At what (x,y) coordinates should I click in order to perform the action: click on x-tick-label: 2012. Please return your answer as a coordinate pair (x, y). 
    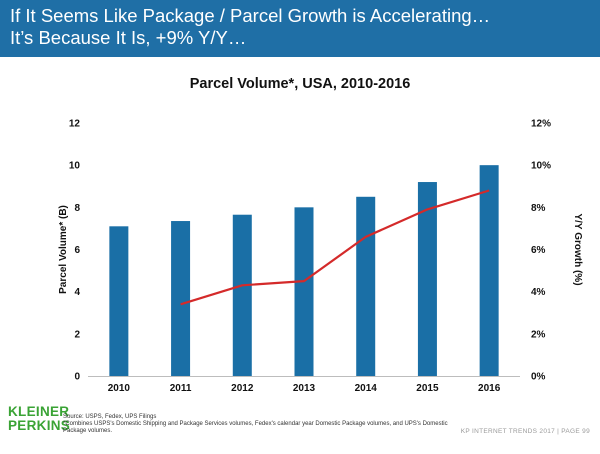
    Looking at the image, I should click on (242, 388).